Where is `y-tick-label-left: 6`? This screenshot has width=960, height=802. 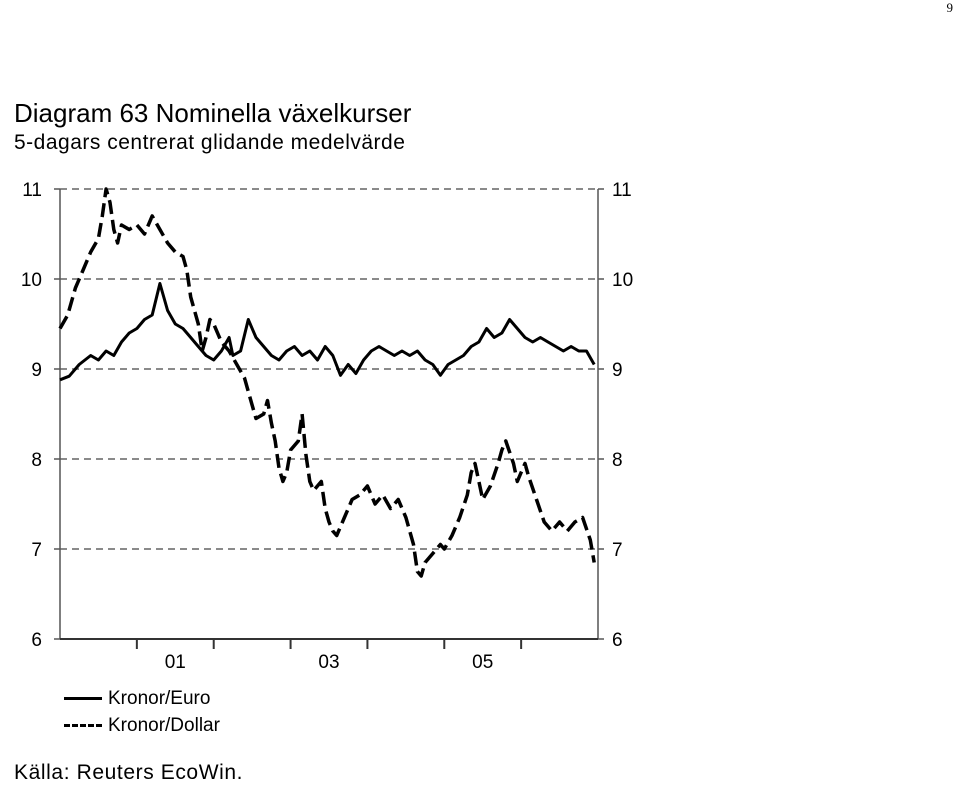
y-tick-label-left: 6 is located at coordinates (36, 640).